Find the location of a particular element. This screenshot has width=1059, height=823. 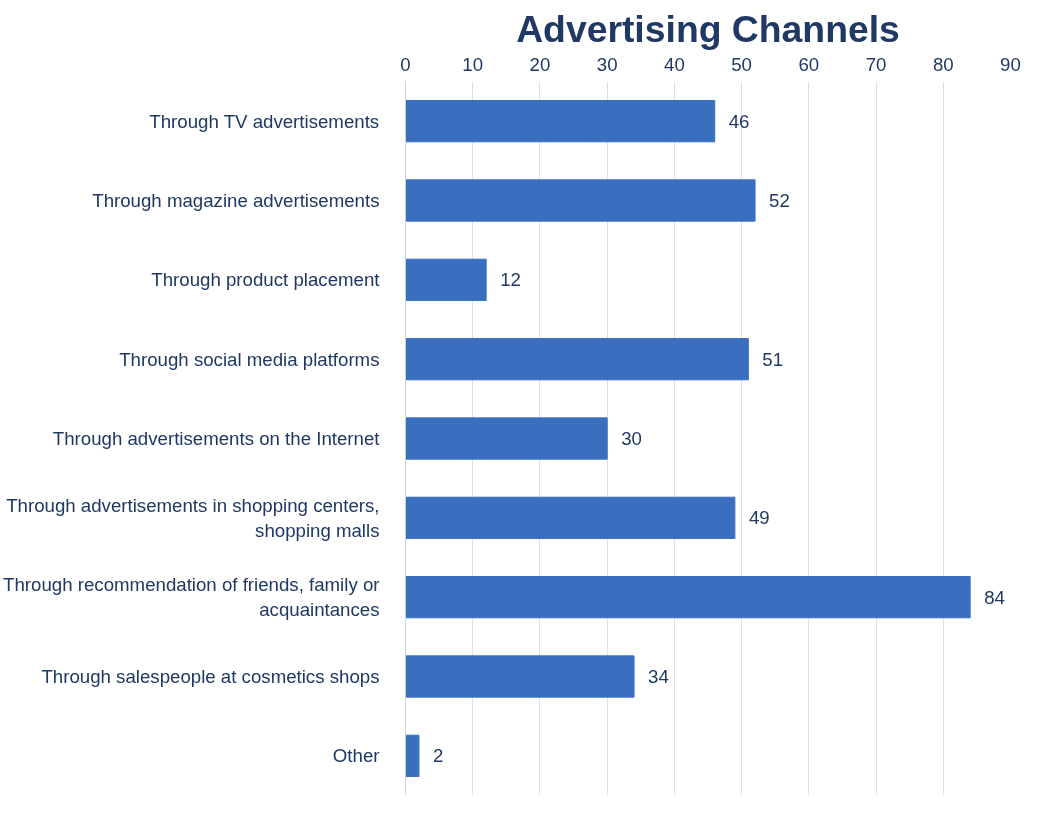

y-tick-label: Through advertisements in shopping centers, shopping malls is located at coordinates (193, 517).